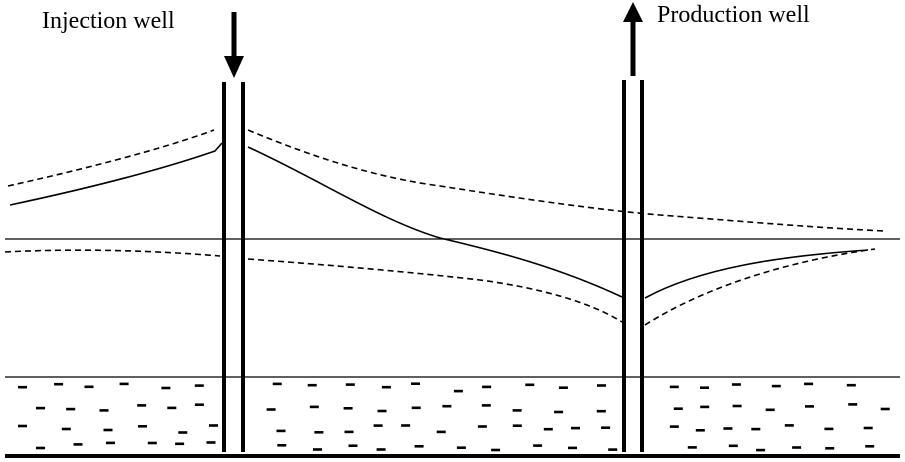  Describe the element at coordinates (435, 290) in the screenshot. I see `lower-dashed-curve-right` at that location.